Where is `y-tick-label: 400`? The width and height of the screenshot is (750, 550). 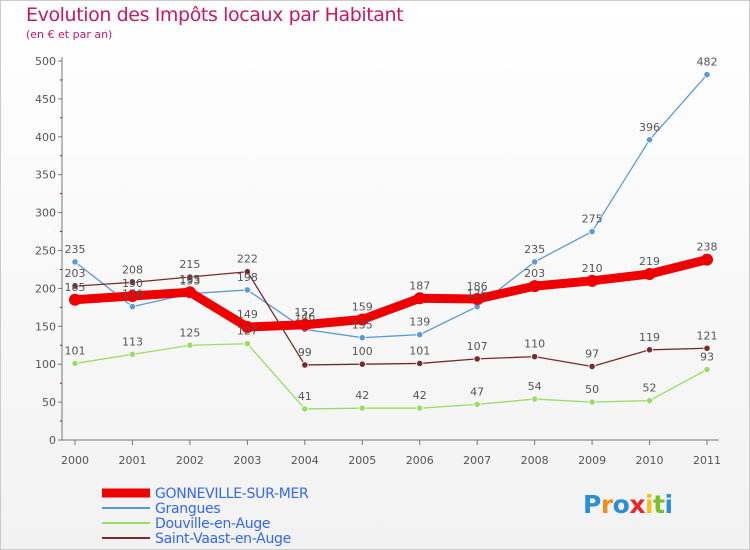 y-tick-label: 400 is located at coordinates (45, 137).